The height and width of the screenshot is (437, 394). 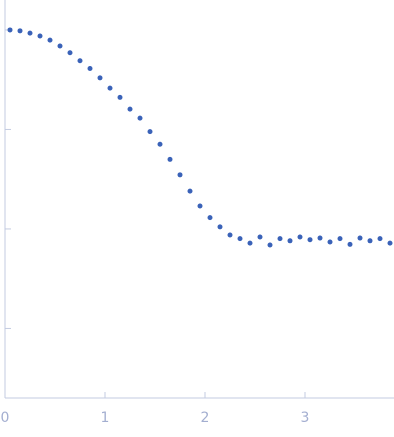 I want to click on x-tick-label: 1, so click(x=105, y=418).